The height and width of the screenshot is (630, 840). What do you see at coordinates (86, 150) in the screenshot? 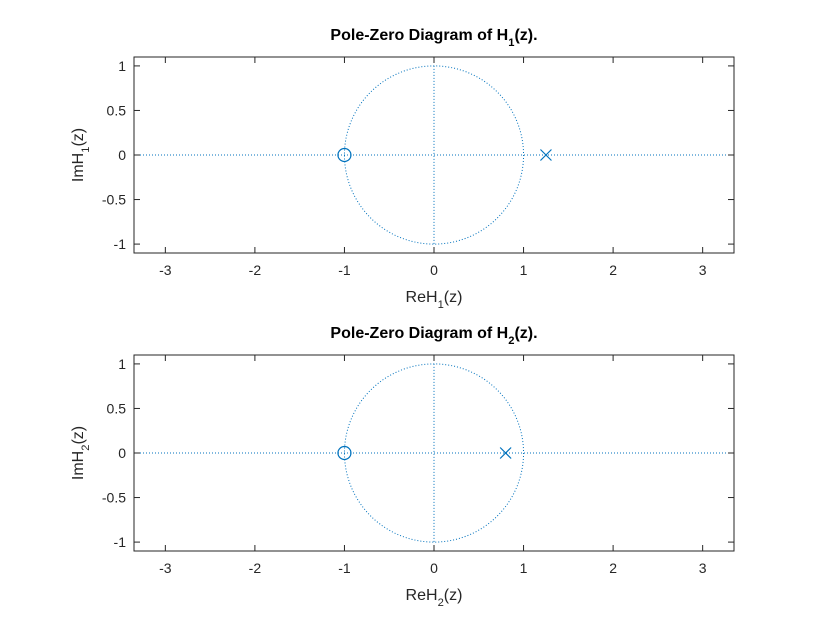
I see `y-axis-label-subscript: 1` at bounding box center [86, 150].